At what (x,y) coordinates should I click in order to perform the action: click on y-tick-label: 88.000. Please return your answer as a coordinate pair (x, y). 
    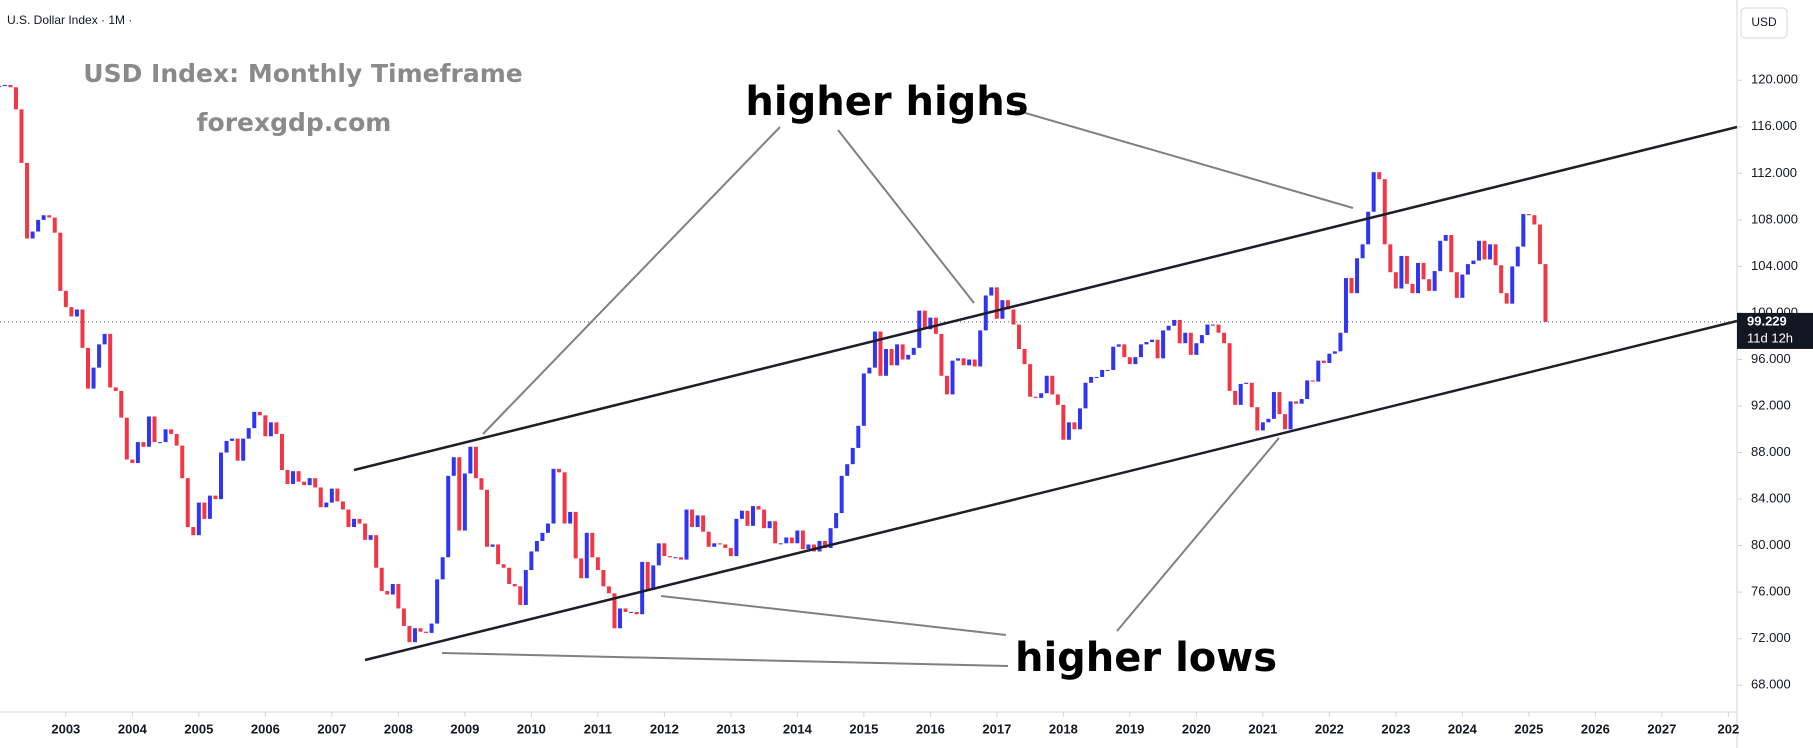
    Looking at the image, I should click on (1771, 451).